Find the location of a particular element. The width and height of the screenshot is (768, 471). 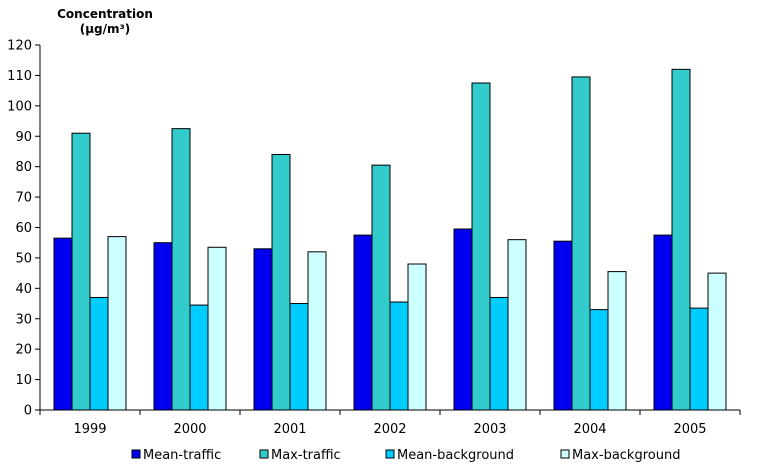

y-axis-label-line1: Concentration is located at coordinates (105, 14).